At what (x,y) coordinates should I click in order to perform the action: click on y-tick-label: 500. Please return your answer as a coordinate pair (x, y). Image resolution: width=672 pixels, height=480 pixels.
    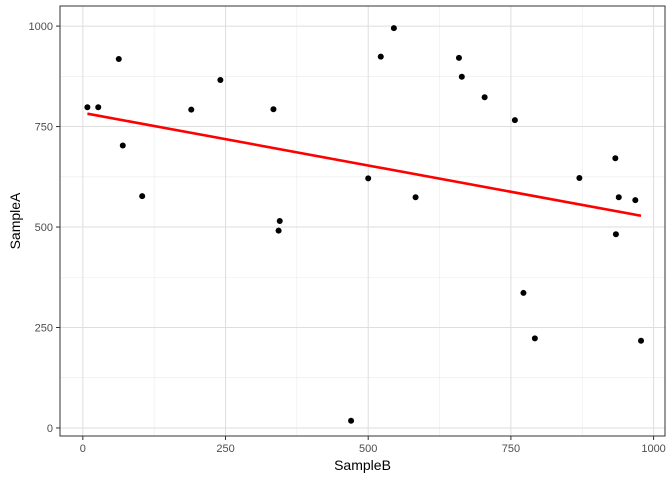
    Looking at the image, I should click on (44, 228).